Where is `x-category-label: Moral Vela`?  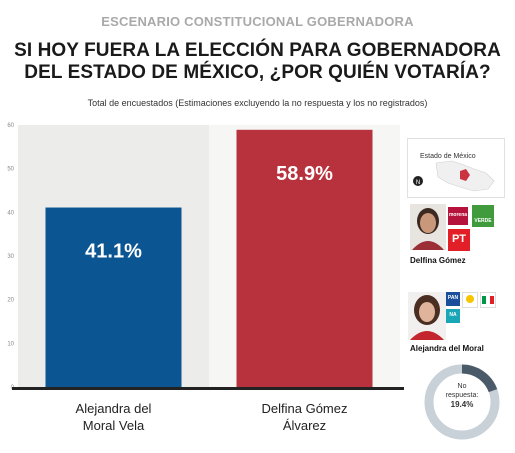
x-category-label: Moral Vela is located at coordinates (114, 425).